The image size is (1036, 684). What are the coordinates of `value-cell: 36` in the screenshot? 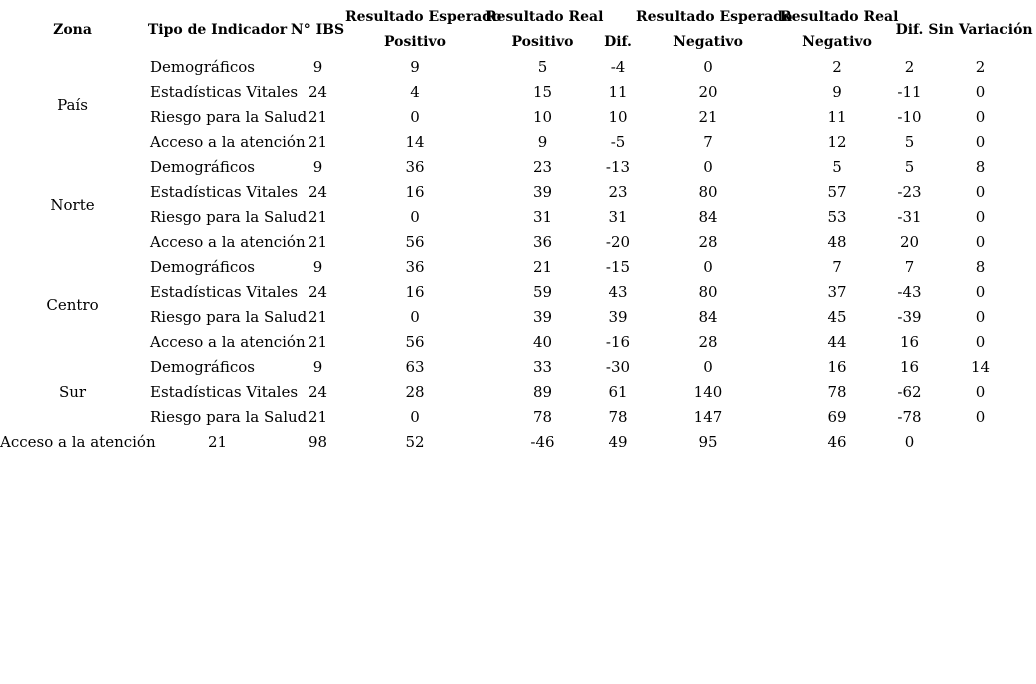 It's located at (542, 242).